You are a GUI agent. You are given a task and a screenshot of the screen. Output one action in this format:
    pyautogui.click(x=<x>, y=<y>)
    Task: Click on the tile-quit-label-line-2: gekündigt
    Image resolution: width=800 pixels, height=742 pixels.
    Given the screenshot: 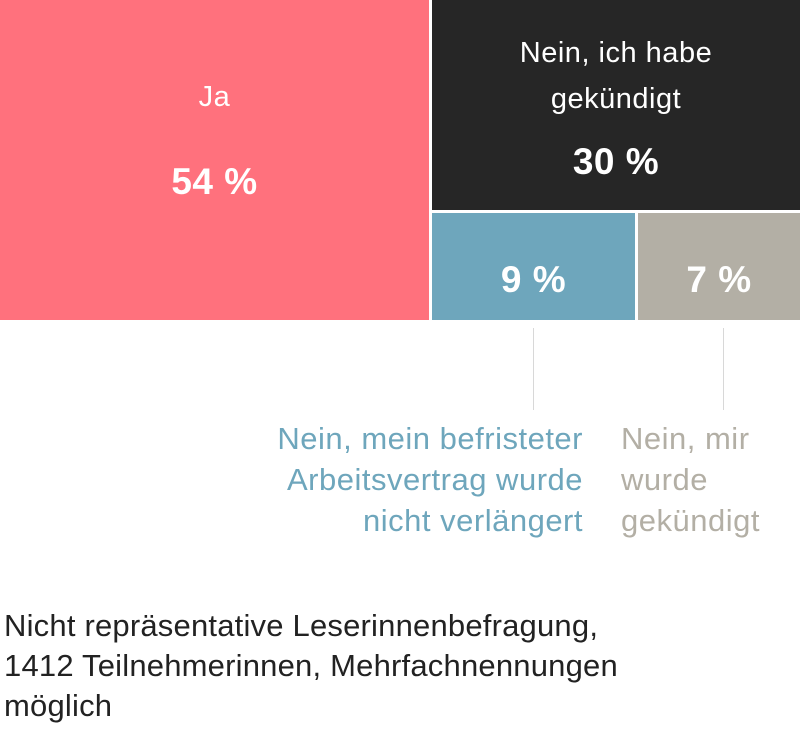 What is the action you would take?
    pyautogui.click(x=616, y=99)
    